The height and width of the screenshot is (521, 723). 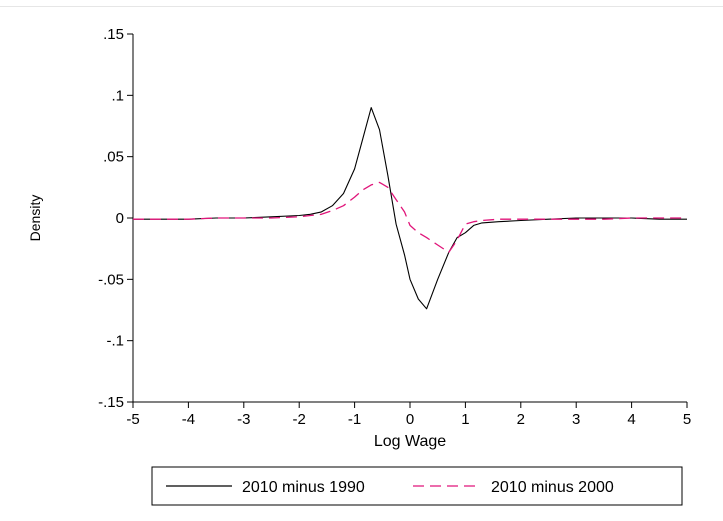 What do you see at coordinates (243, 419) in the screenshot?
I see `x-tick-label: -3` at bounding box center [243, 419].